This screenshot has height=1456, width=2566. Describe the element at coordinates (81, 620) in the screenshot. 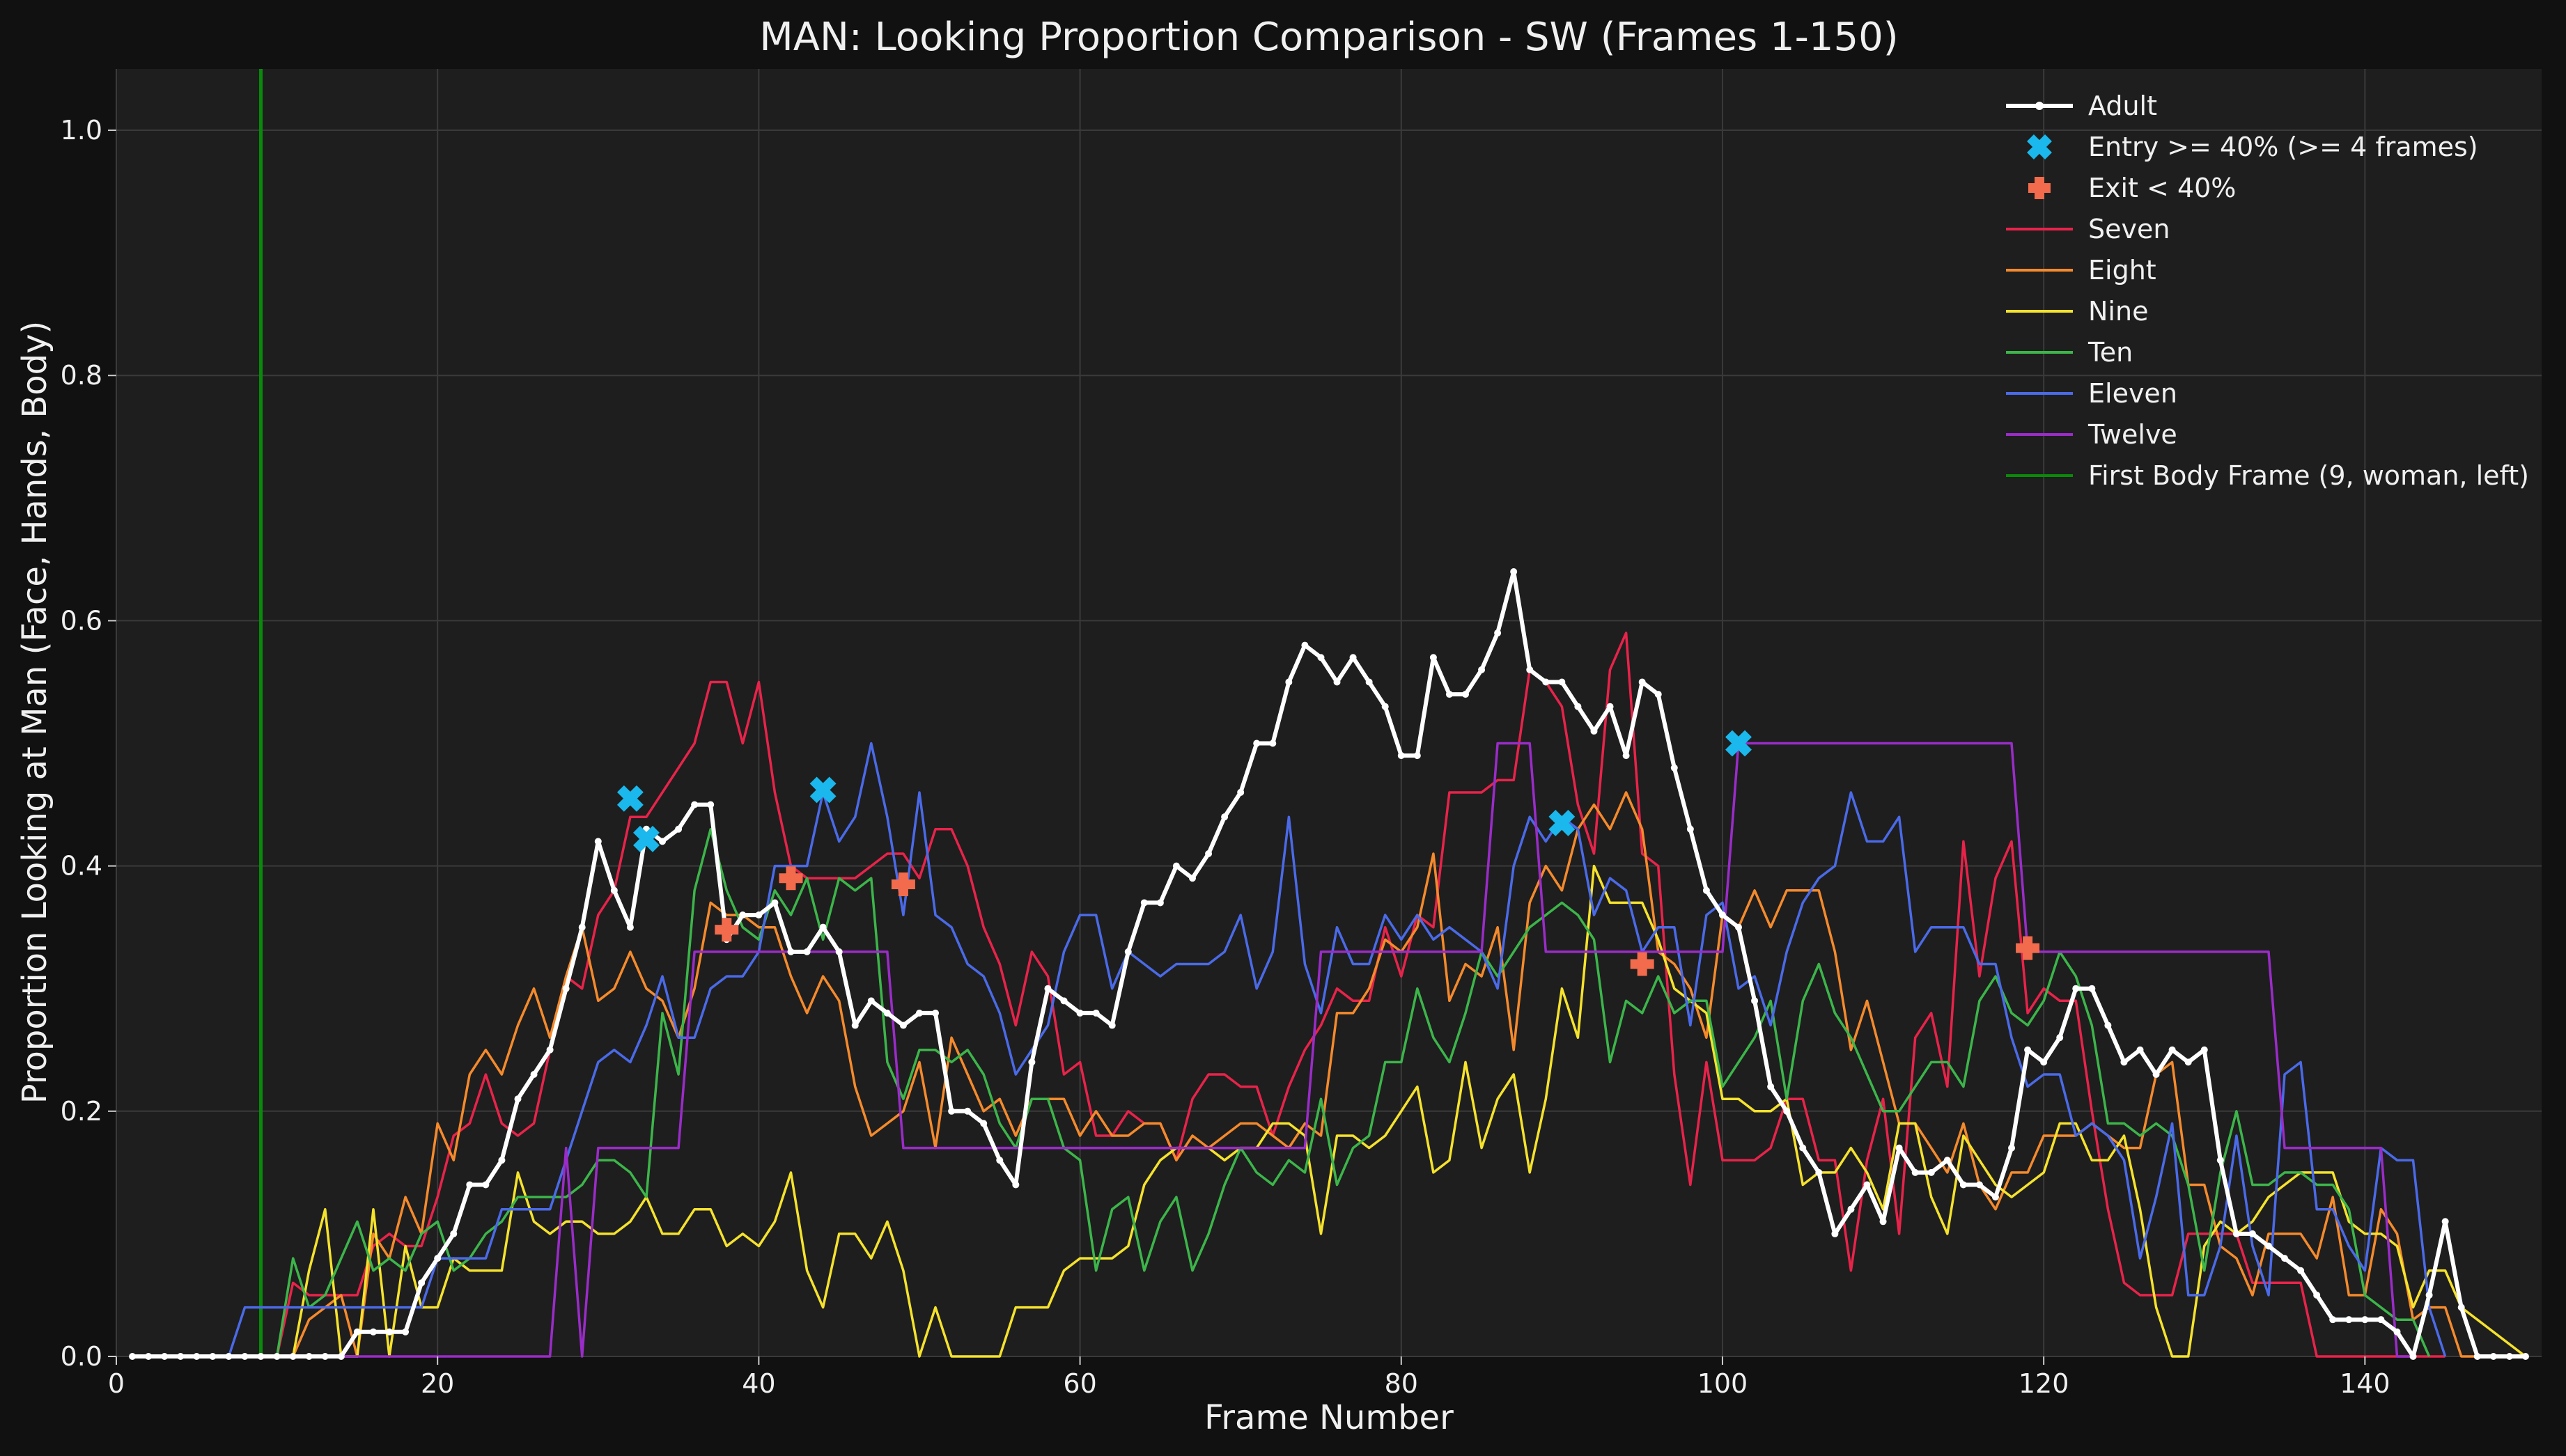

I see `y-tick-label: 0.6` at that location.